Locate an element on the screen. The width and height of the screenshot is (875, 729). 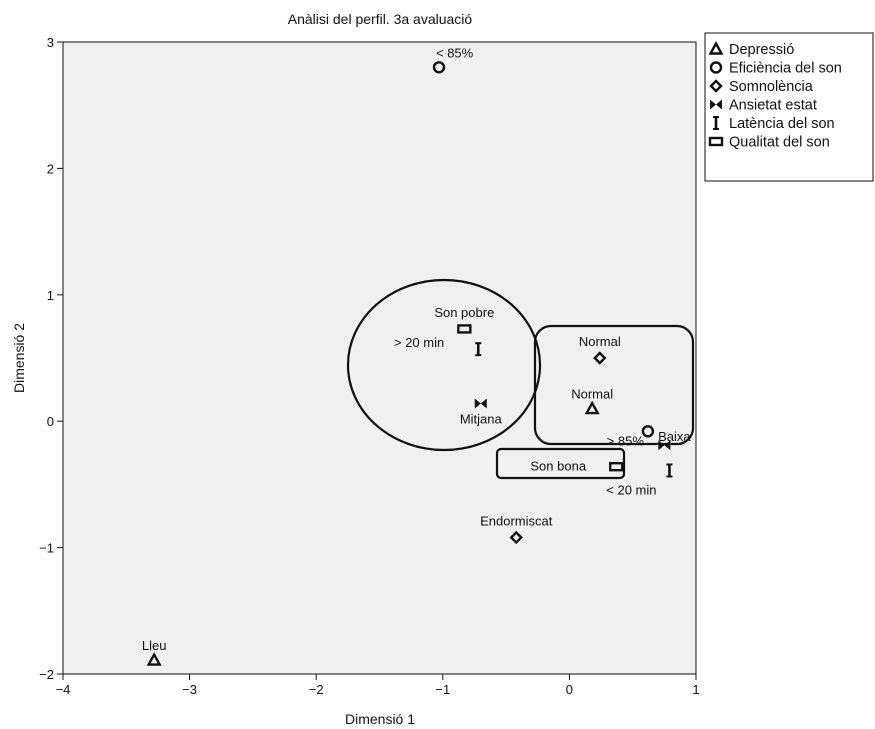
x-axis-label: Dimensió 1 is located at coordinates (380, 719).